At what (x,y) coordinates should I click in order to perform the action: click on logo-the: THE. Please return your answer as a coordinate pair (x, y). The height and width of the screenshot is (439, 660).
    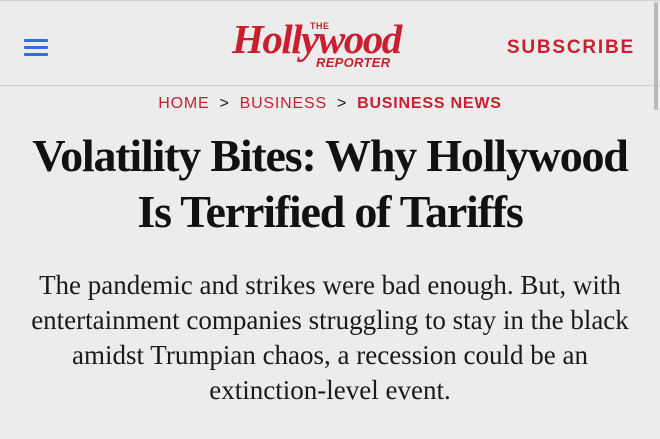
    Looking at the image, I should click on (320, 26).